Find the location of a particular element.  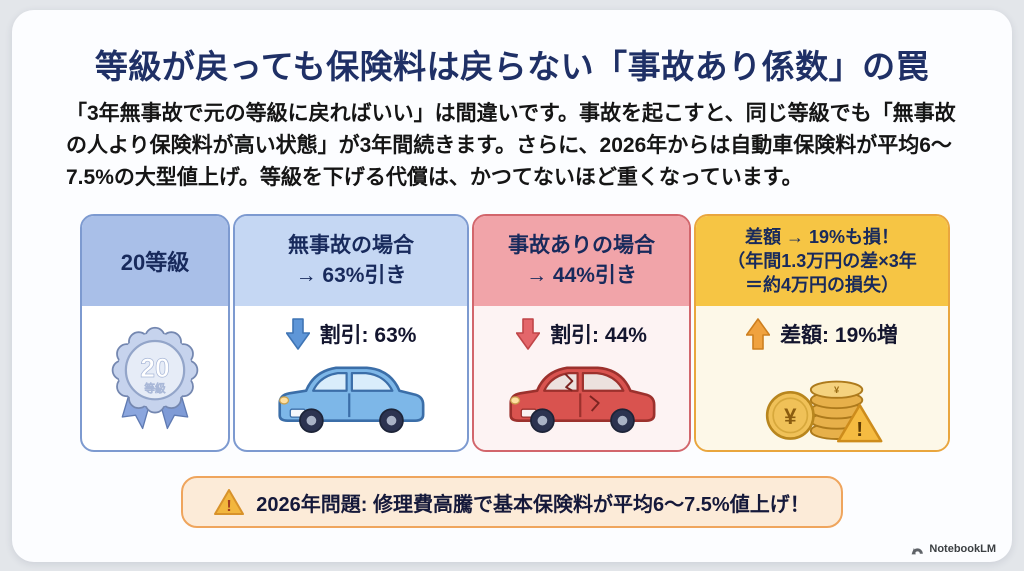

brand-footer-label: NotebookLM is located at coordinates (962, 549).